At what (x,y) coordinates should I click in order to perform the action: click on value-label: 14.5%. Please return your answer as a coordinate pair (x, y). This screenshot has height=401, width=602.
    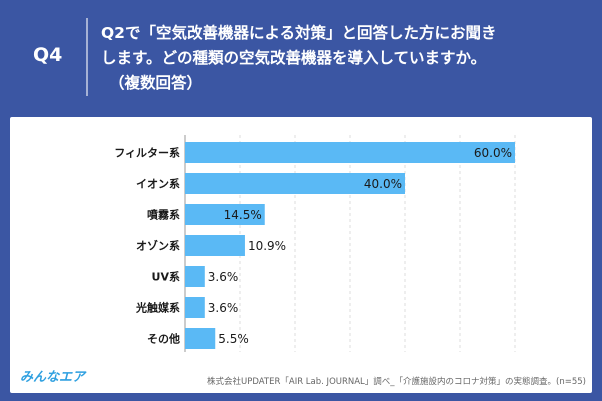
    Looking at the image, I should click on (243, 215).